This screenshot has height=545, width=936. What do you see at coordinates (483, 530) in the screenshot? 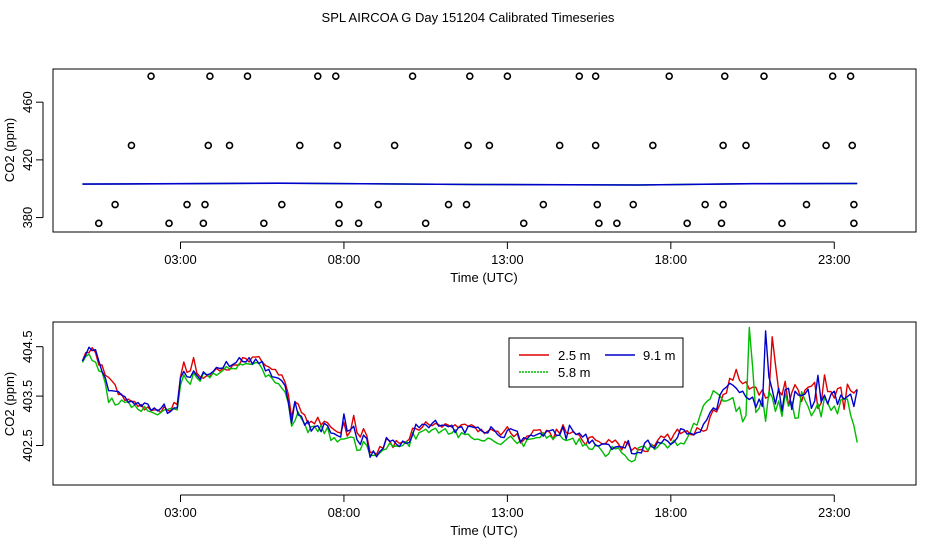
I see `bottom-x-axis-label: Time (UTC)` at bounding box center [483, 530].